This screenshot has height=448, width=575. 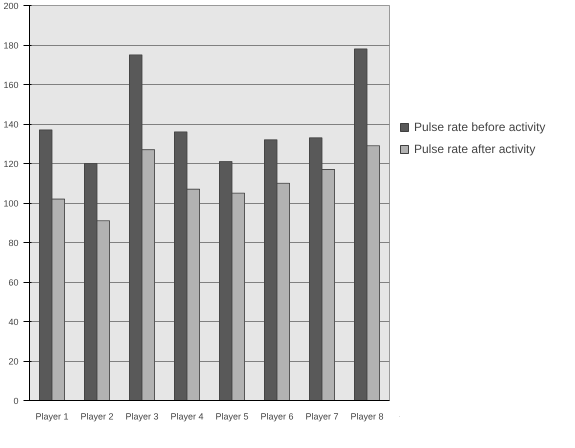 What do you see at coordinates (232, 417) in the screenshot?
I see `x-tick-label: Player 5` at bounding box center [232, 417].